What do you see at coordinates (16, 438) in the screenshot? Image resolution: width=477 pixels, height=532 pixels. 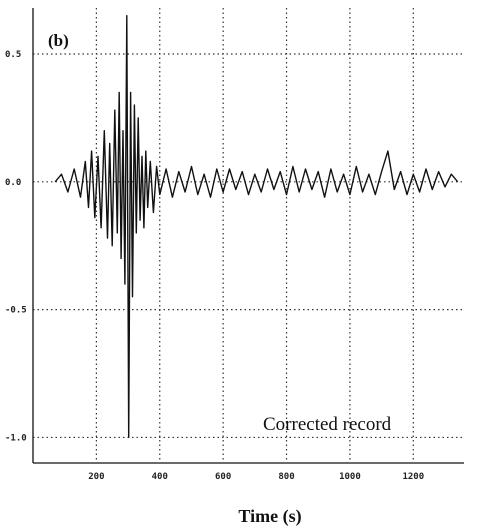 I see `y-tick-label: -1.0` at bounding box center [16, 438].